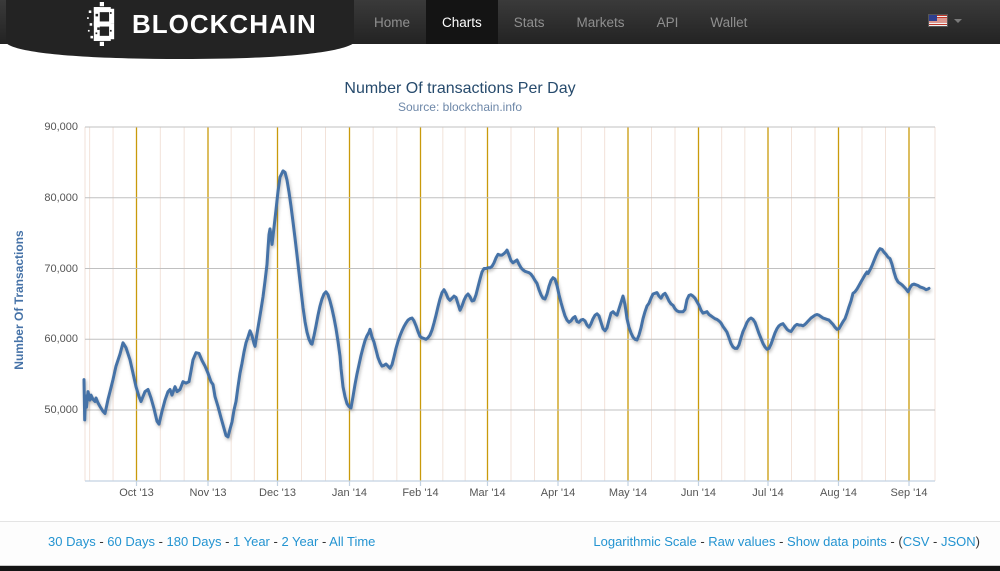 The width and height of the screenshot is (1000, 571). Describe the element at coordinates (645, 541) in the screenshot. I see `option-link-logarithmic-scale: Logarithmic Scale` at that location.